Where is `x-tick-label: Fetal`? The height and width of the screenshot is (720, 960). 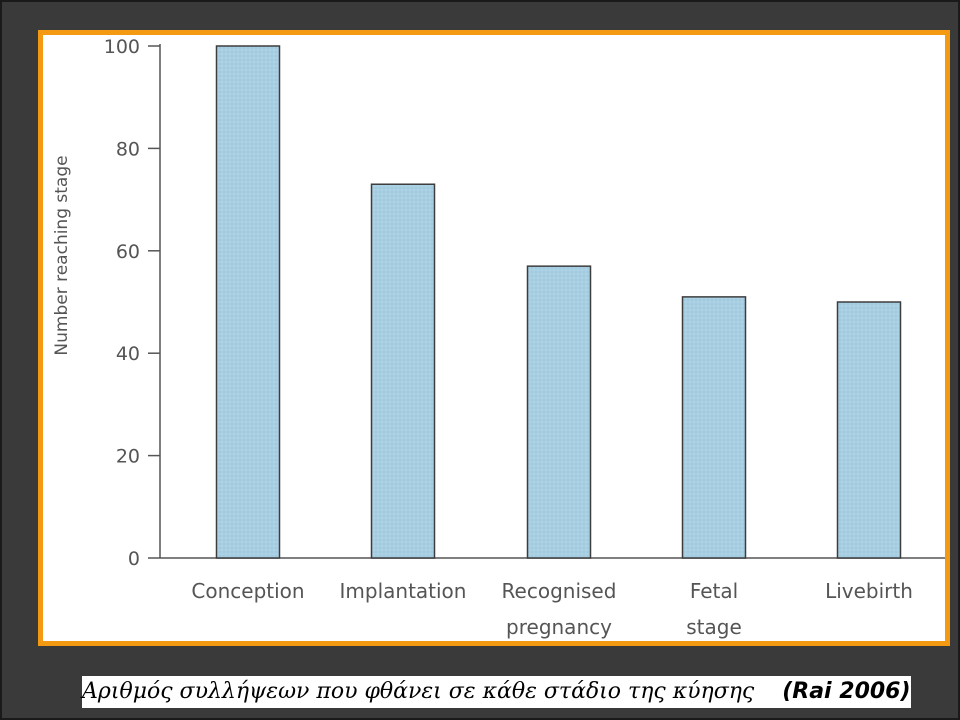
x-tick-label: Fetal is located at coordinates (714, 591).